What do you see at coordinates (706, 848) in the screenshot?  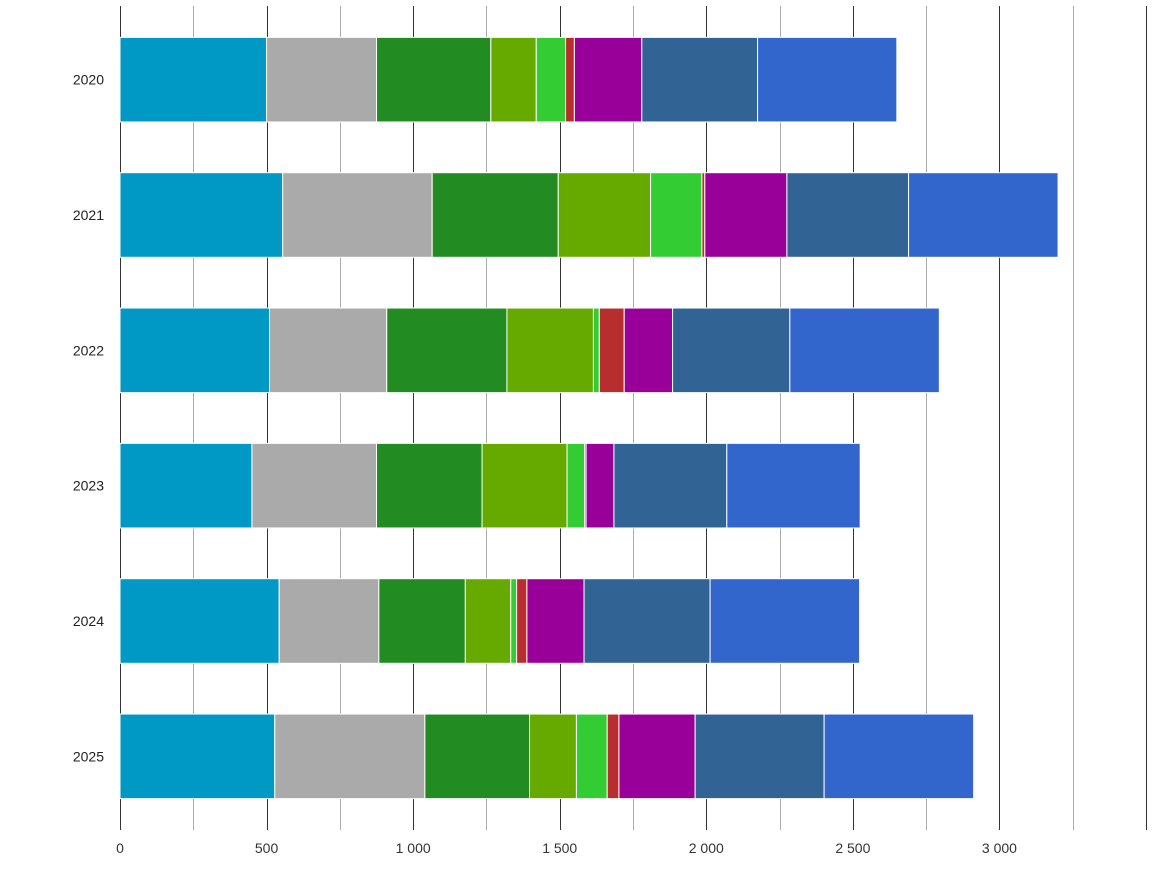 I see `x-tick-label: 2 000` at bounding box center [706, 848].